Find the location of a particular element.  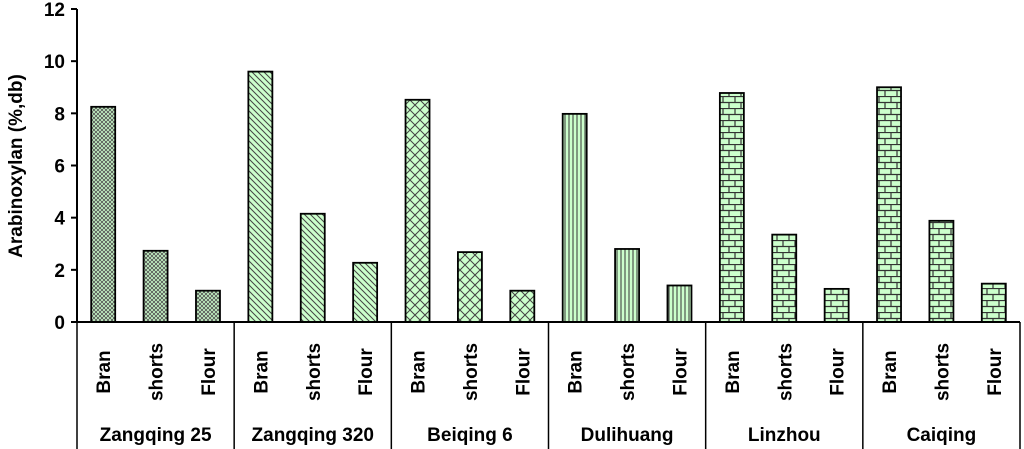

y-tick-label: 0 is located at coordinates (59, 323).